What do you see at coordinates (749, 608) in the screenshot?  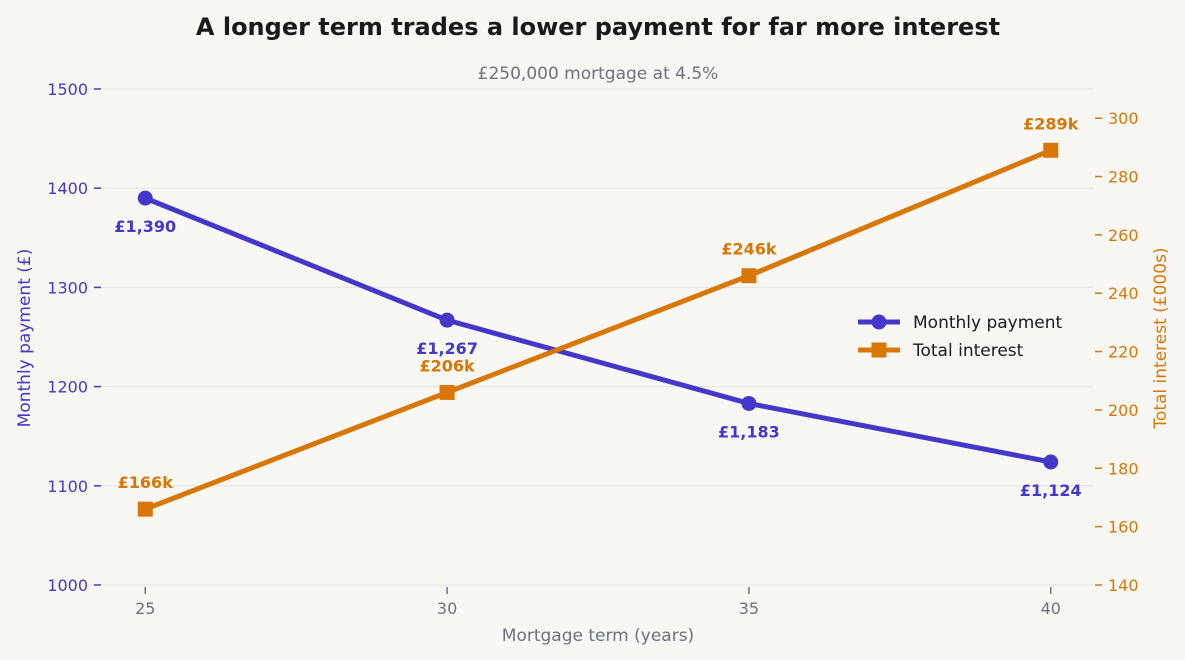 I see `x-tick-label-35: 35` at bounding box center [749, 608].